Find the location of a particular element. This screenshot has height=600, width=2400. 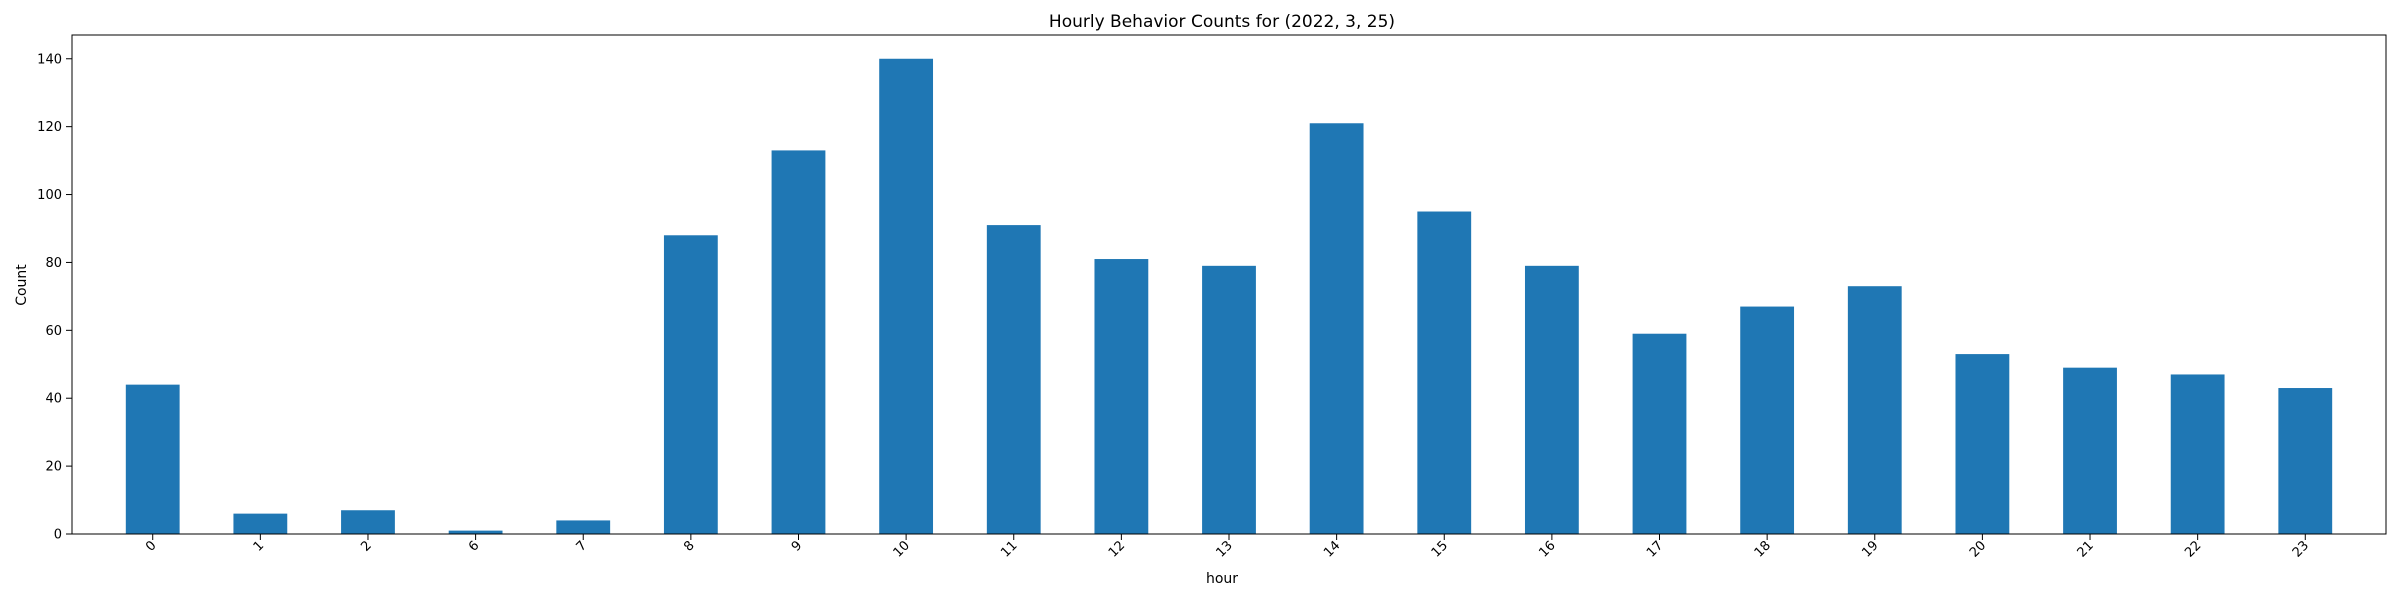

y-tick-label: 100 is located at coordinates (49, 195).